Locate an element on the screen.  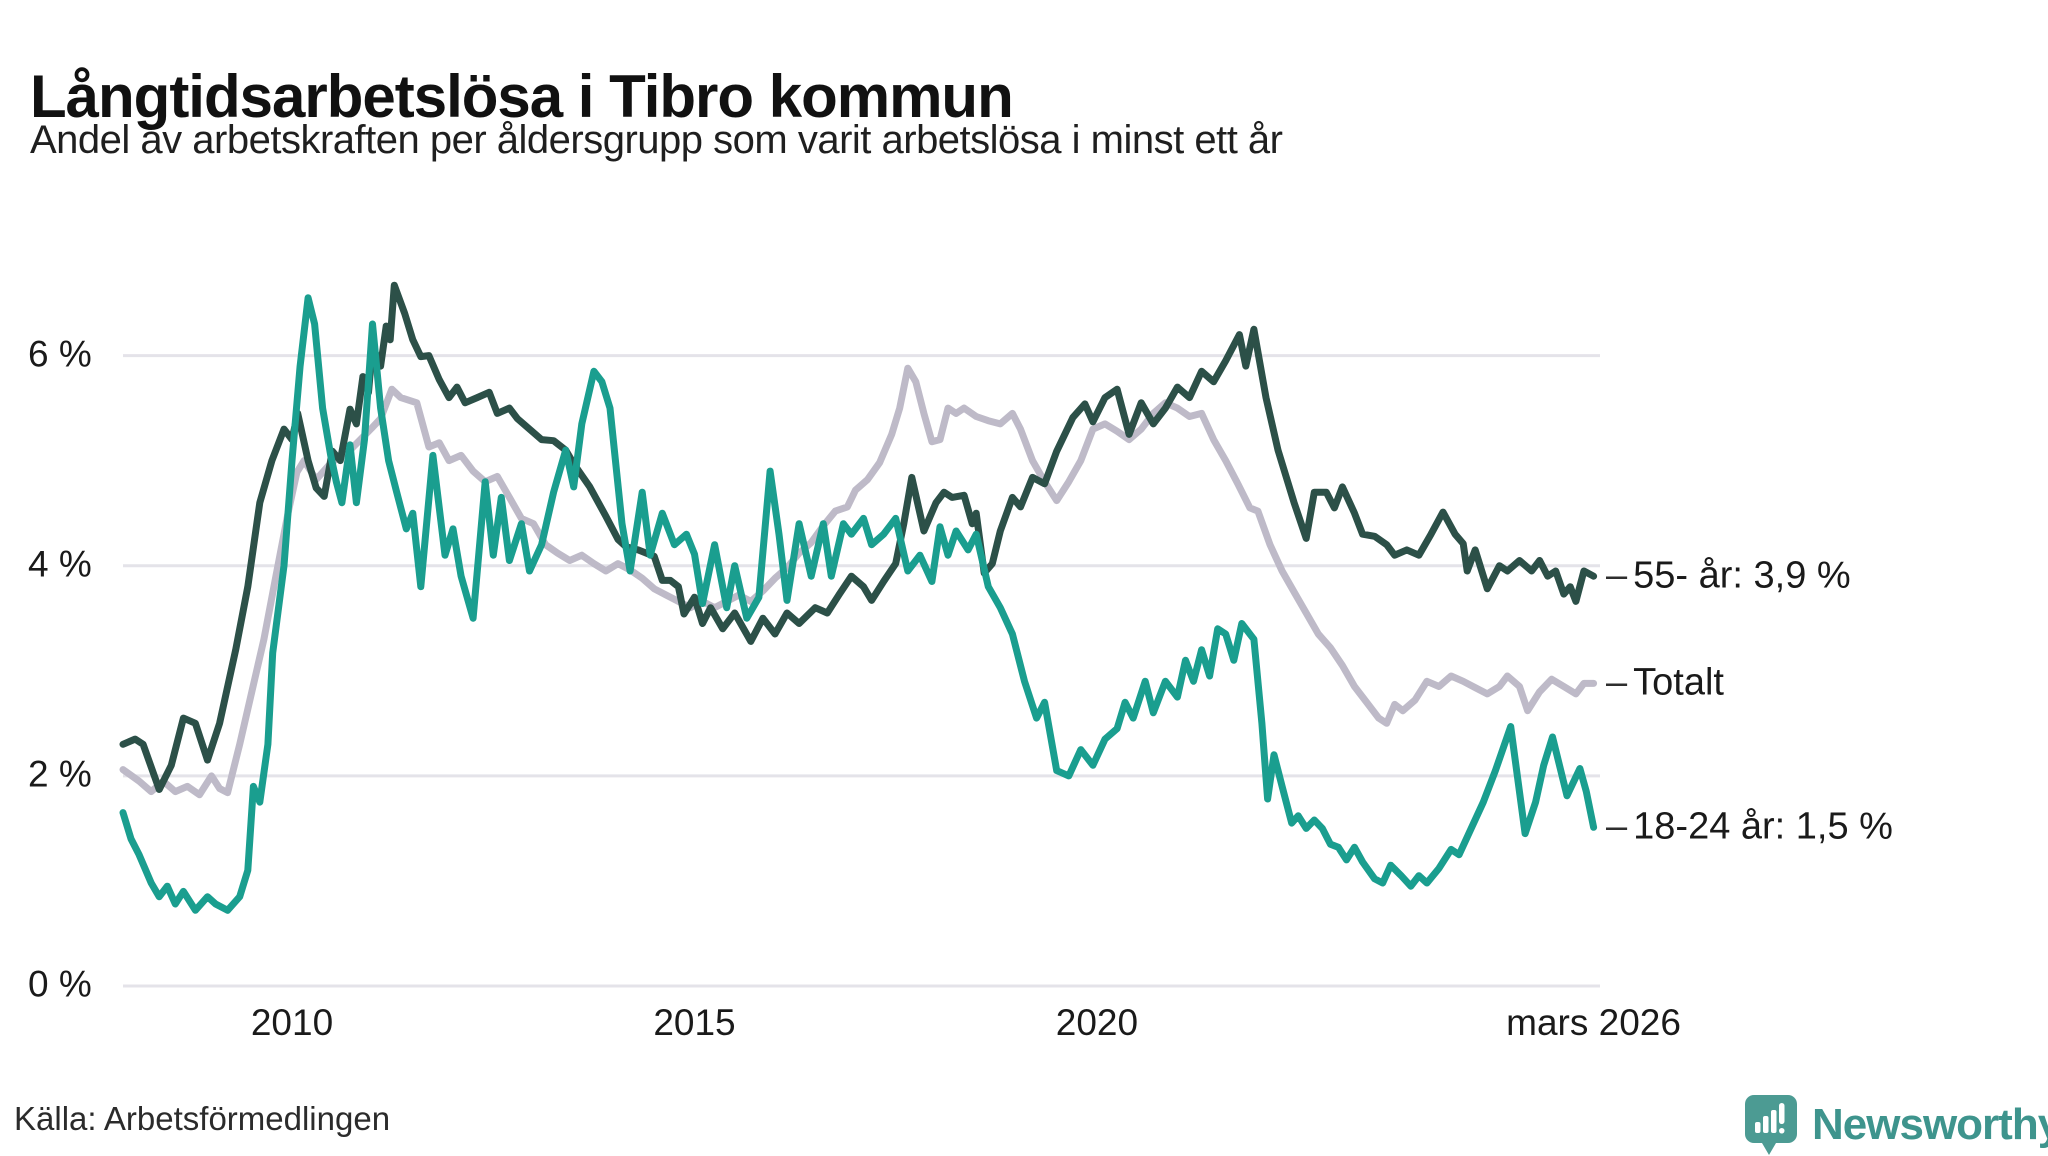
series-end-label-55: –55- år: 3,9 % is located at coordinates (1728, 576).